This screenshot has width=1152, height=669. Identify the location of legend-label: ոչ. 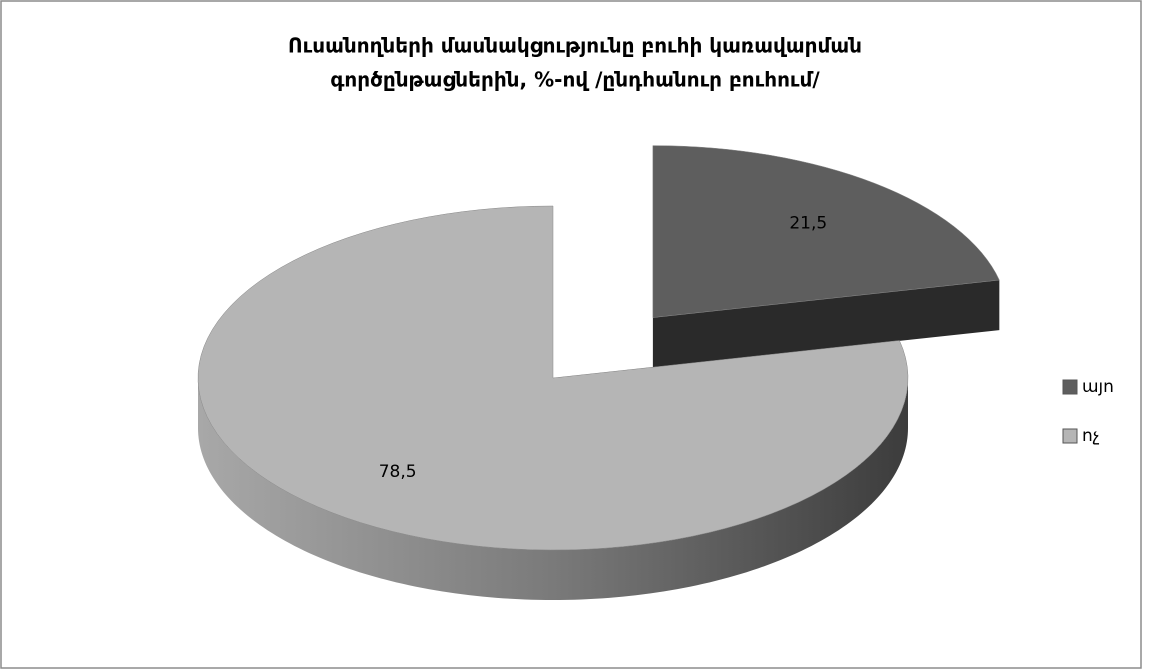
(1091, 436).